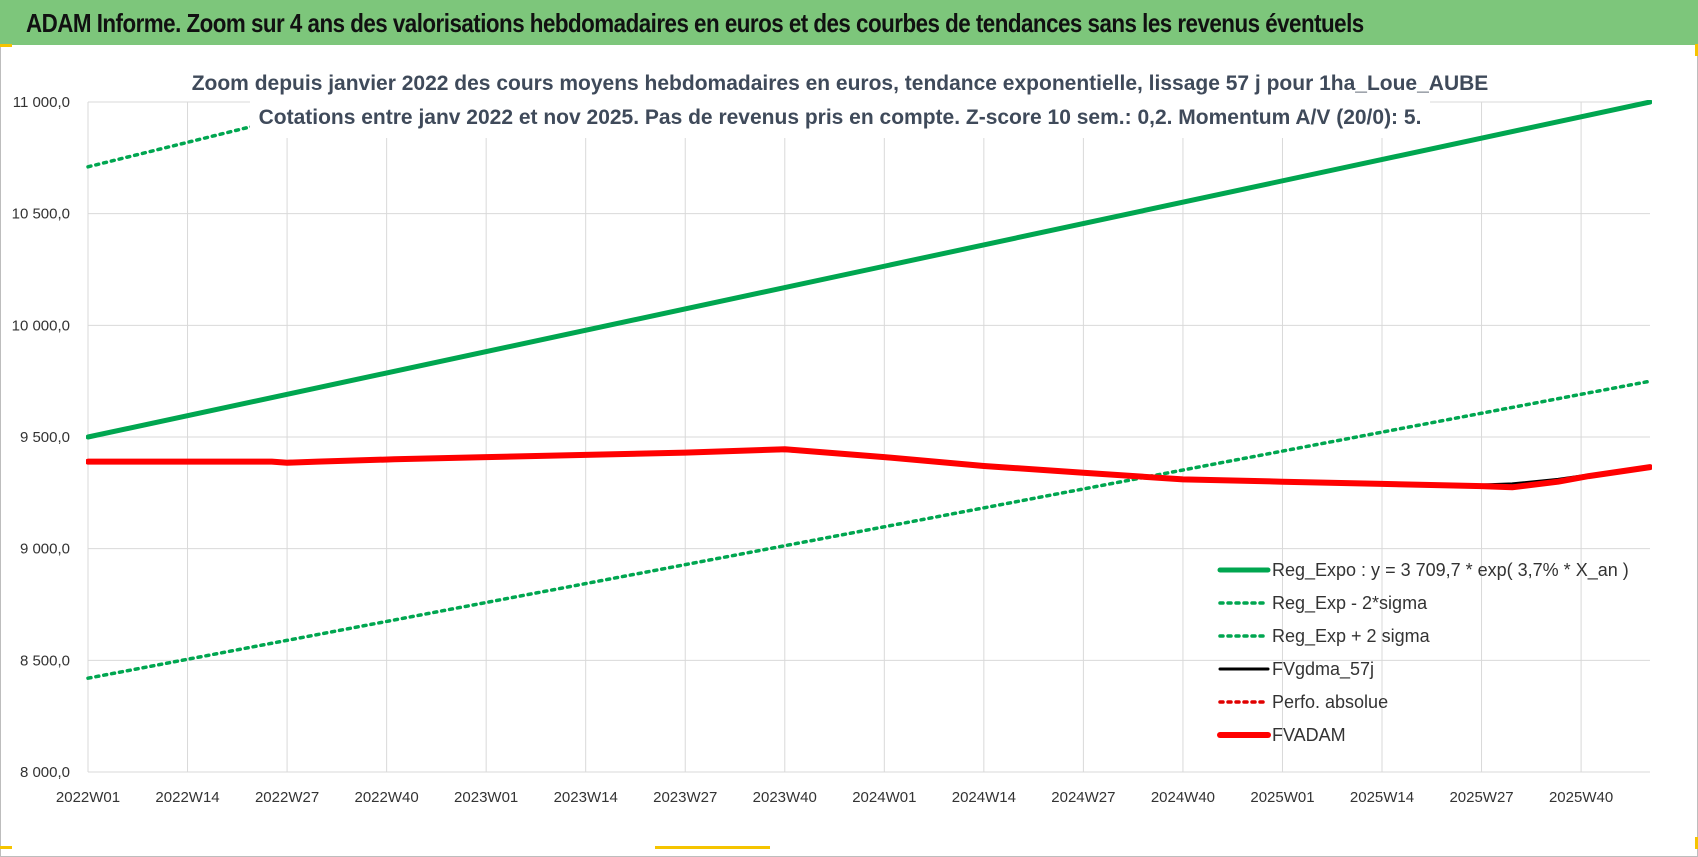 The width and height of the screenshot is (1698, 857). What do you see at coordinates (685, 797) in the screenshot?
I see `x-tick-label: 2023W27` at bounding box center [685, 797].